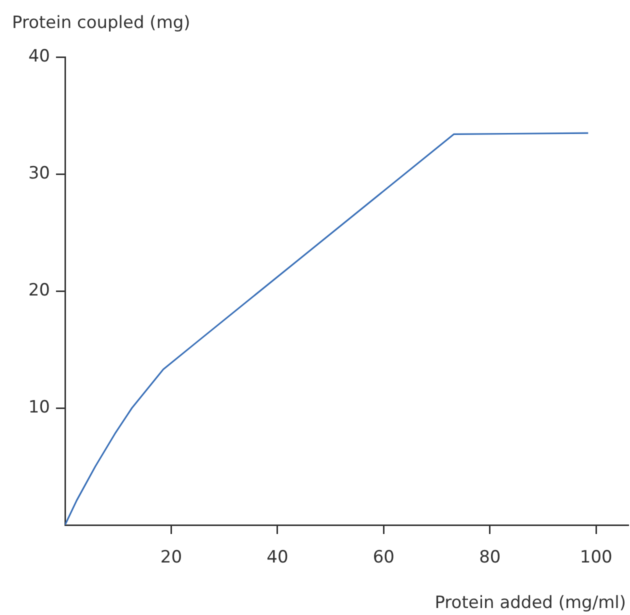  I want to click on x-tick-label: 60, so click(383, 558).